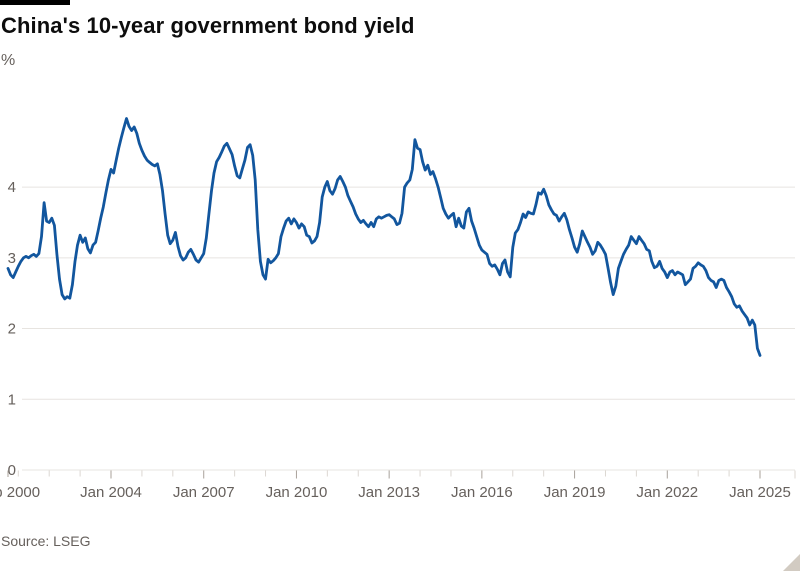  I want to click on x-axis-label-Jan-2019: Jan 2019, so click(575, 492).